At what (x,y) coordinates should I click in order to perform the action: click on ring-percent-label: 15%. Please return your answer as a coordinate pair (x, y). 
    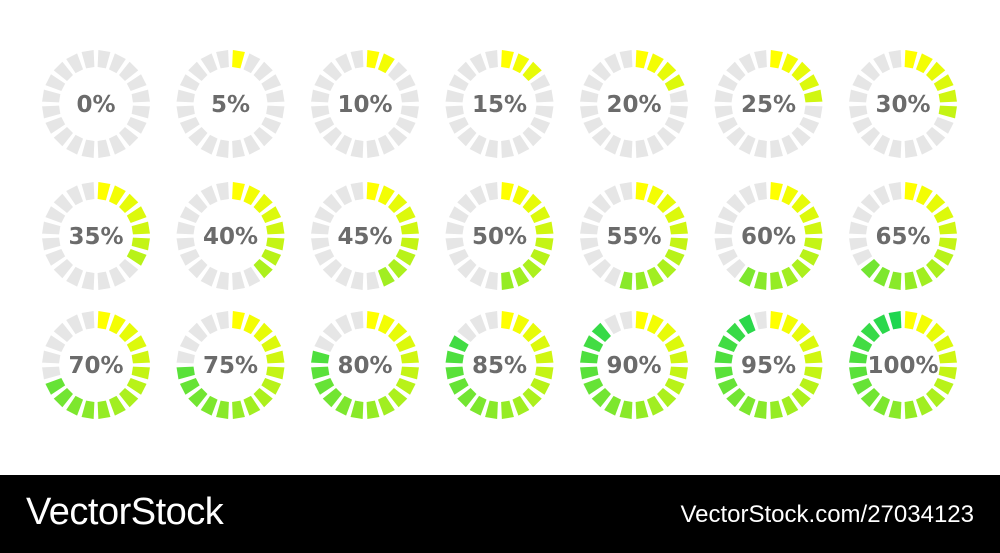
    Looking at the image, I should click on (499, 105).